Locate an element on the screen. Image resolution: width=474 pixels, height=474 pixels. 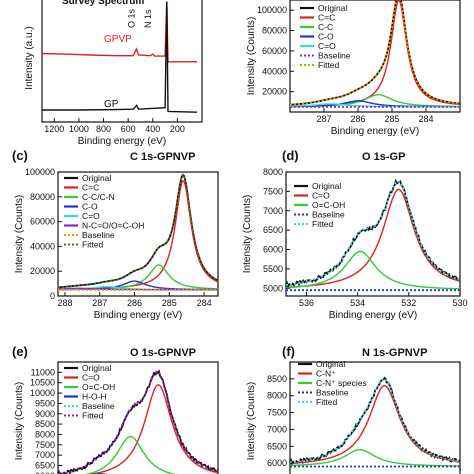
y-tick-label-d: 7000 is located at coordinates (273, 211).